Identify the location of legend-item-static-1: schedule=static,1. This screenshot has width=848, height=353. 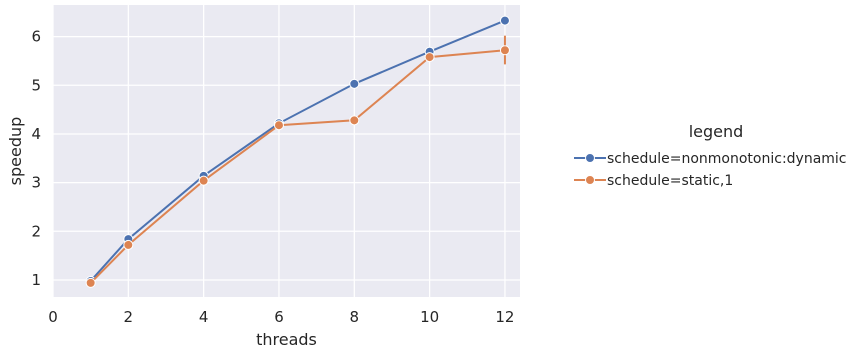
(653, 181).